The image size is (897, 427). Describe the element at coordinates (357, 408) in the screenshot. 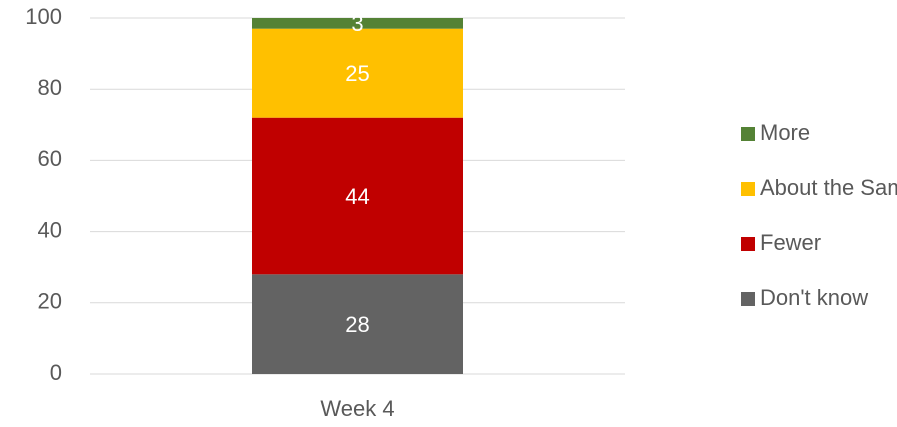

I see `x-tick-label: Week 4` at that location.